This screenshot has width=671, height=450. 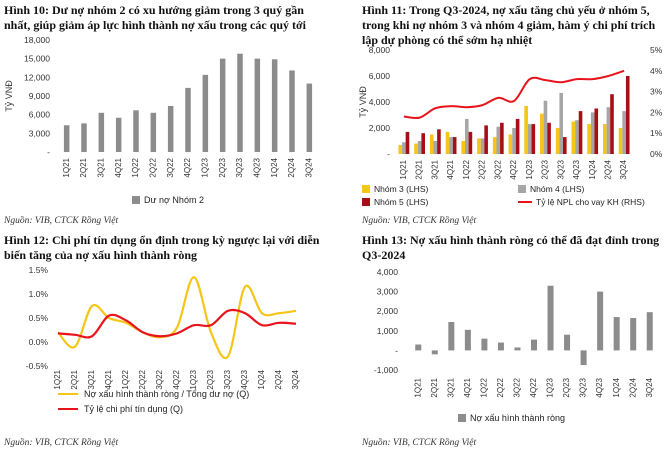 I want to click on x-tick-label: 2Q22, so click(x=142, y=379).